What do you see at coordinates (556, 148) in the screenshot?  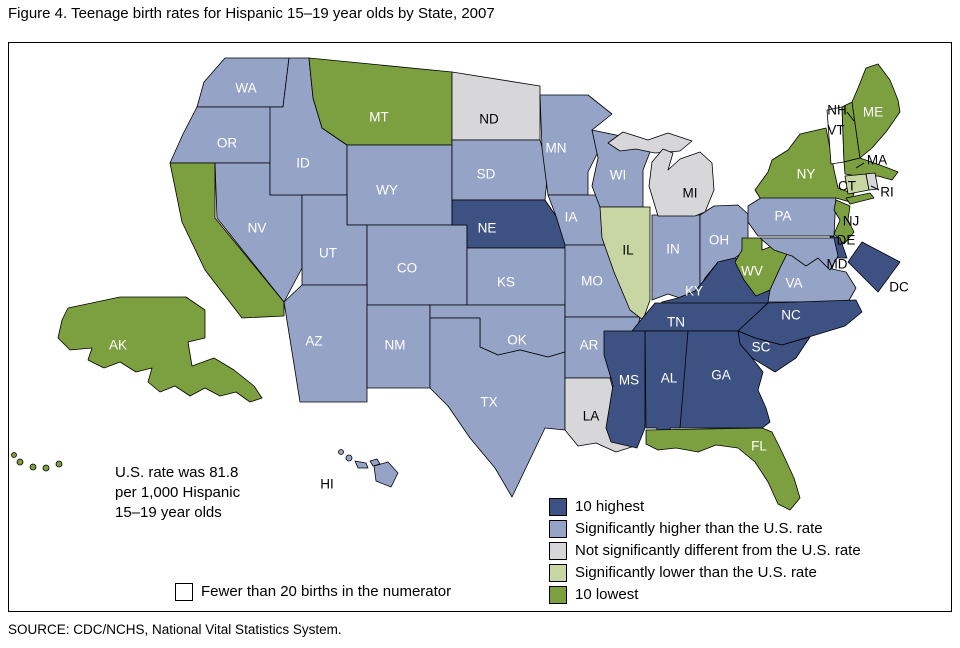 I see `state-label-MN: MN` at bounding box center [556, 148].